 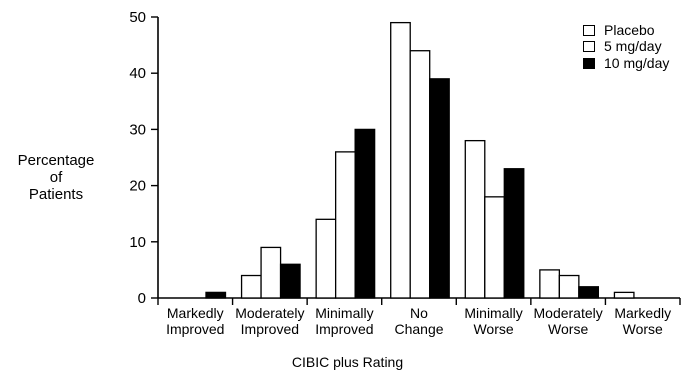 What do you see at coordinates (589, 30) in the screenshot?
I see `legend-swatch-placebo` at bounding box center [589, 30].